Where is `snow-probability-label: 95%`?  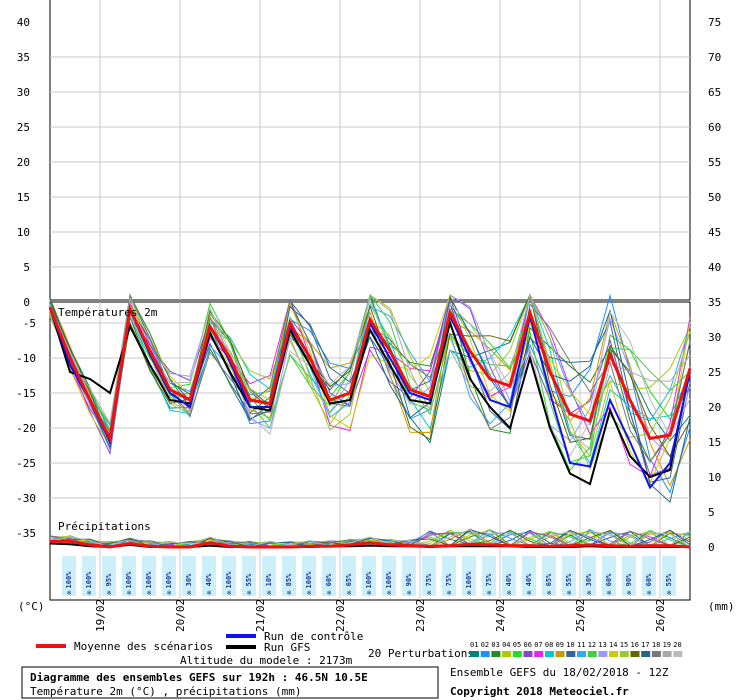 snow-probability-label: 95% is located at coordinates (109, 579).